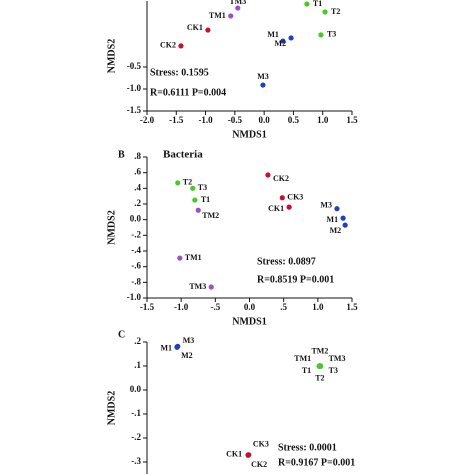  What do you see at coordinates (294, 120) in the screenshot?
I see `x-tick-label: 0.5` at bounding box center [294, 120].